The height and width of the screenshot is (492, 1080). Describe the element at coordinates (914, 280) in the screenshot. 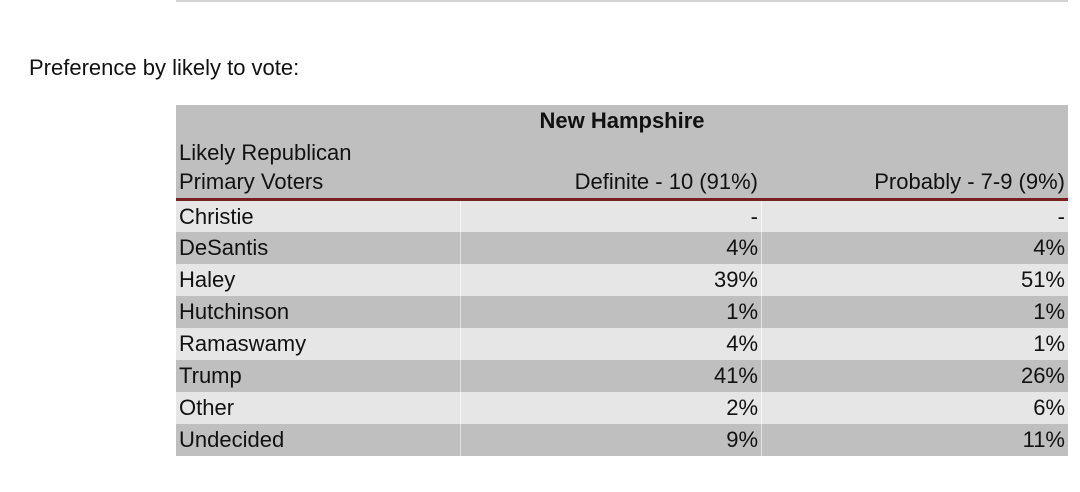

I see `probably-value: 51%` at that location.